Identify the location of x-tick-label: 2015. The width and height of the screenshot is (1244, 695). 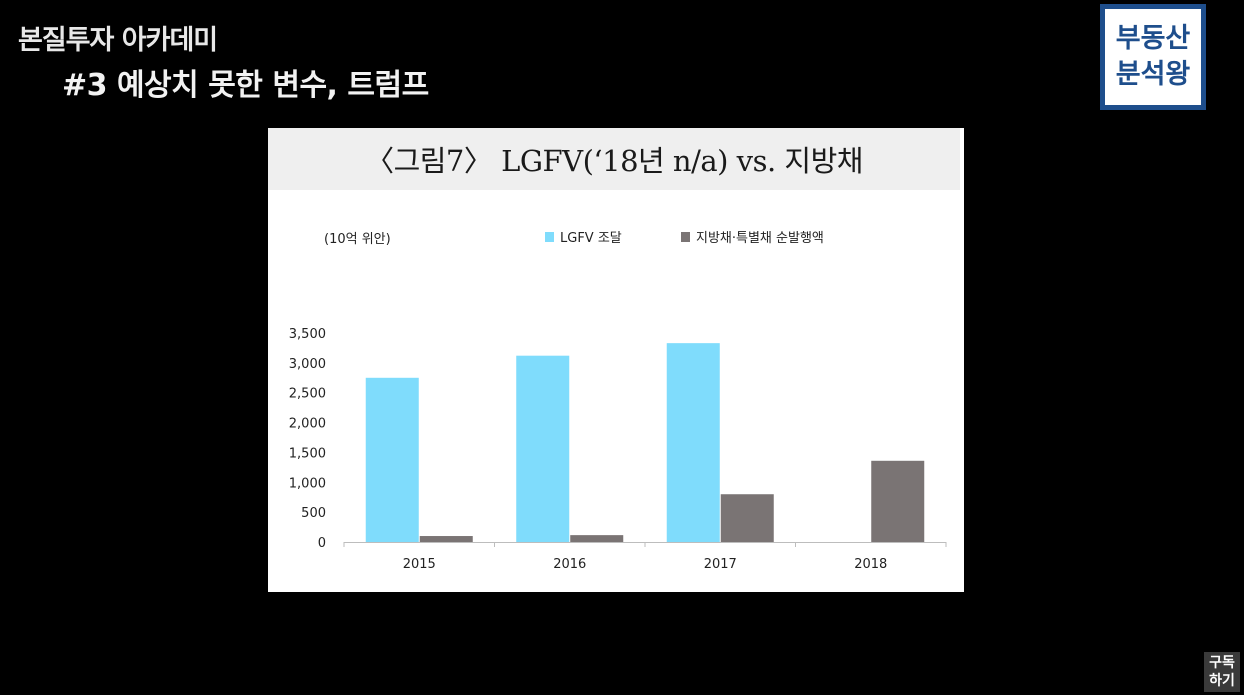
(419, 564).